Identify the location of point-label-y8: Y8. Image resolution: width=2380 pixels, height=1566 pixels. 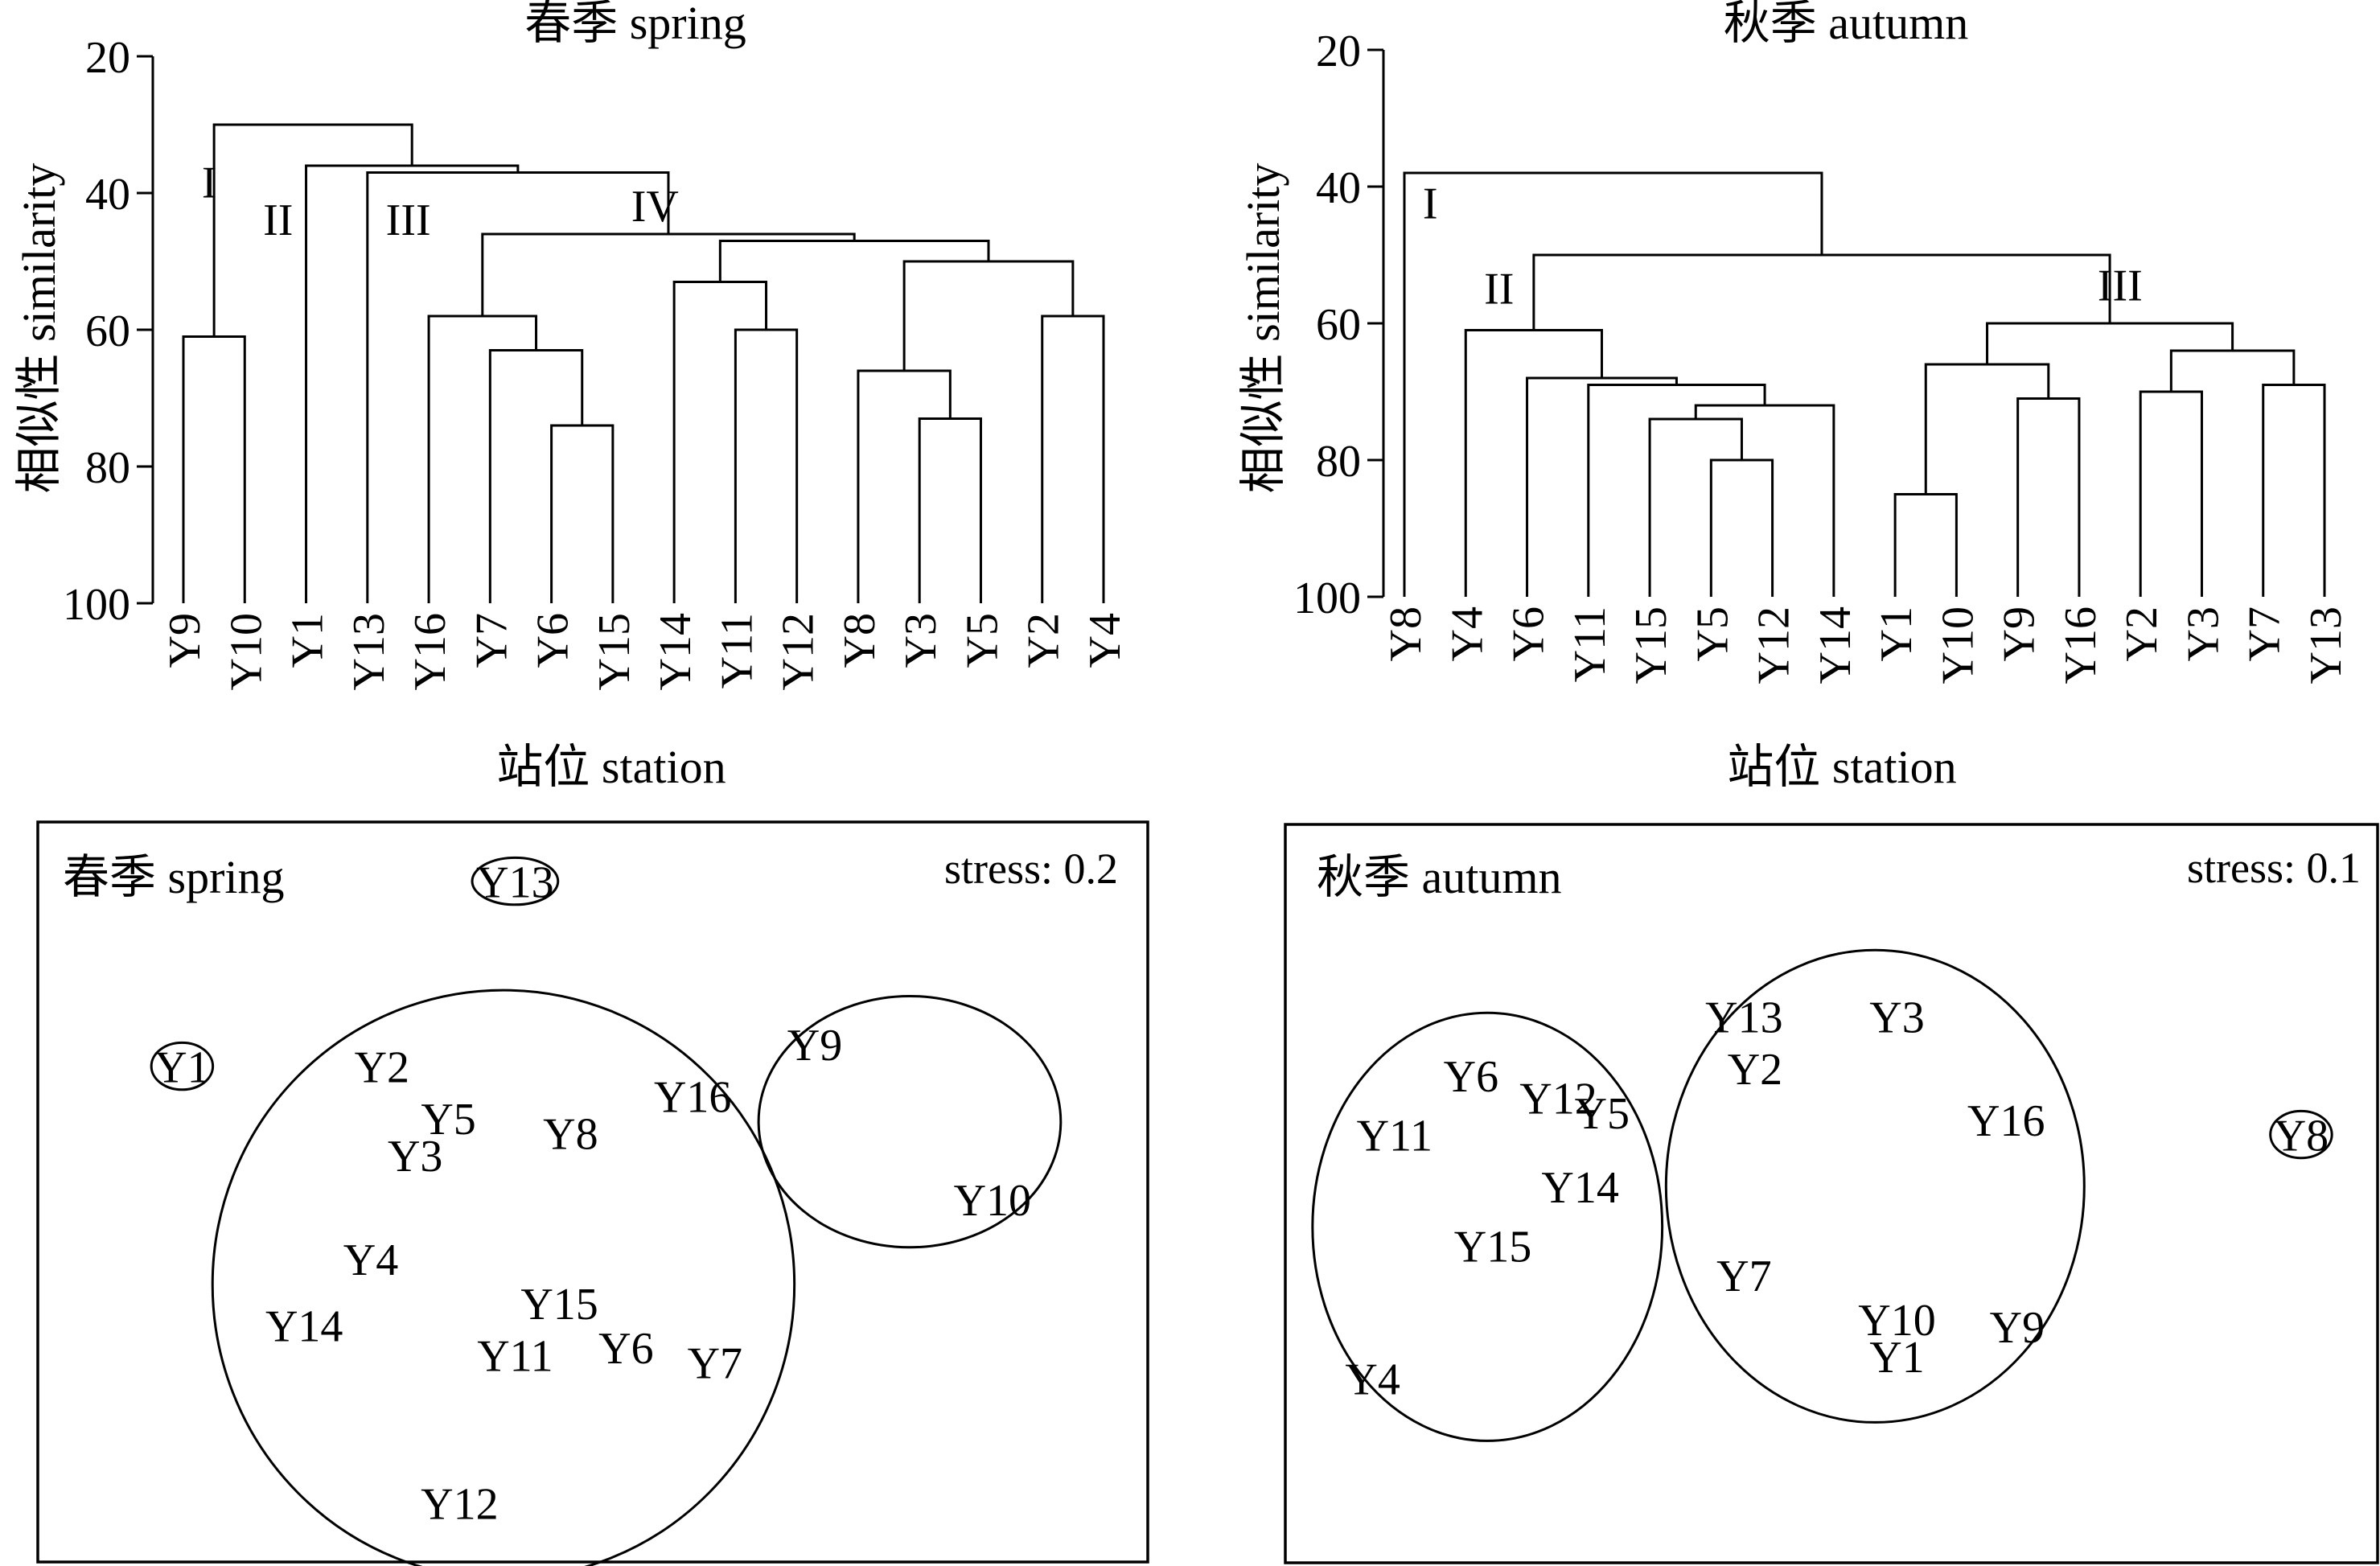
(2301, 1136).